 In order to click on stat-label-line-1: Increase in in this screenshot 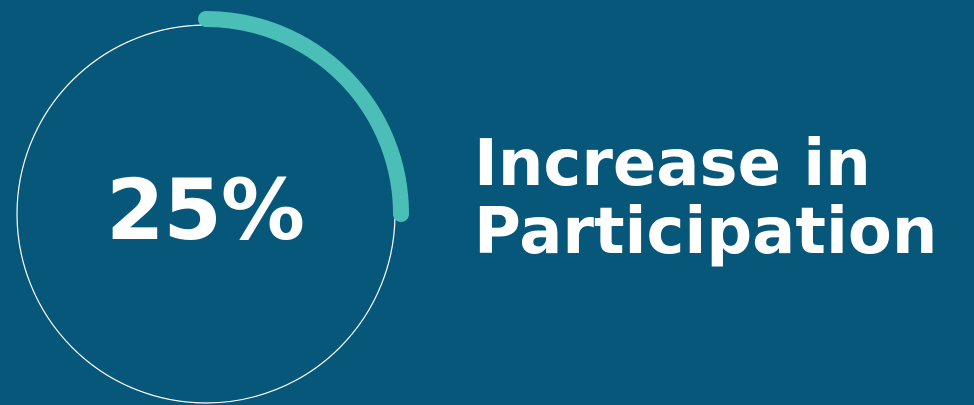, I will do `click(672, 164)`.